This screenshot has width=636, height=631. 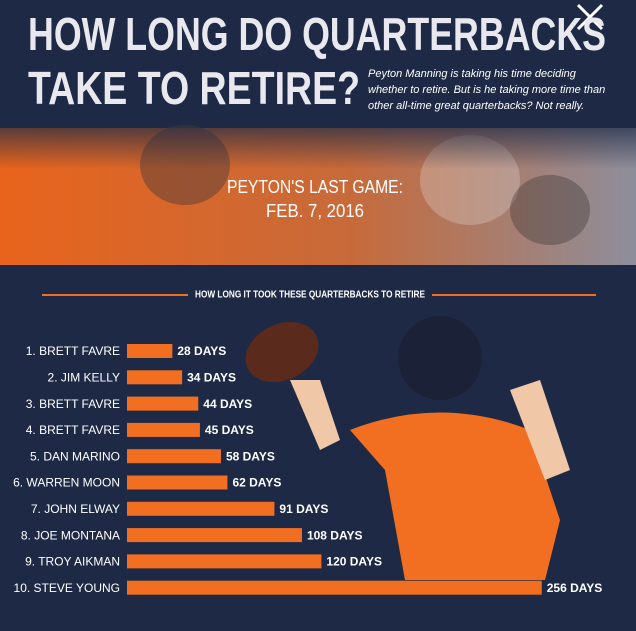 What do you see at coordinates (303, 509) in the screenshot?
I see `value-label: 91 DAYS` at bounding box center [303, 509].